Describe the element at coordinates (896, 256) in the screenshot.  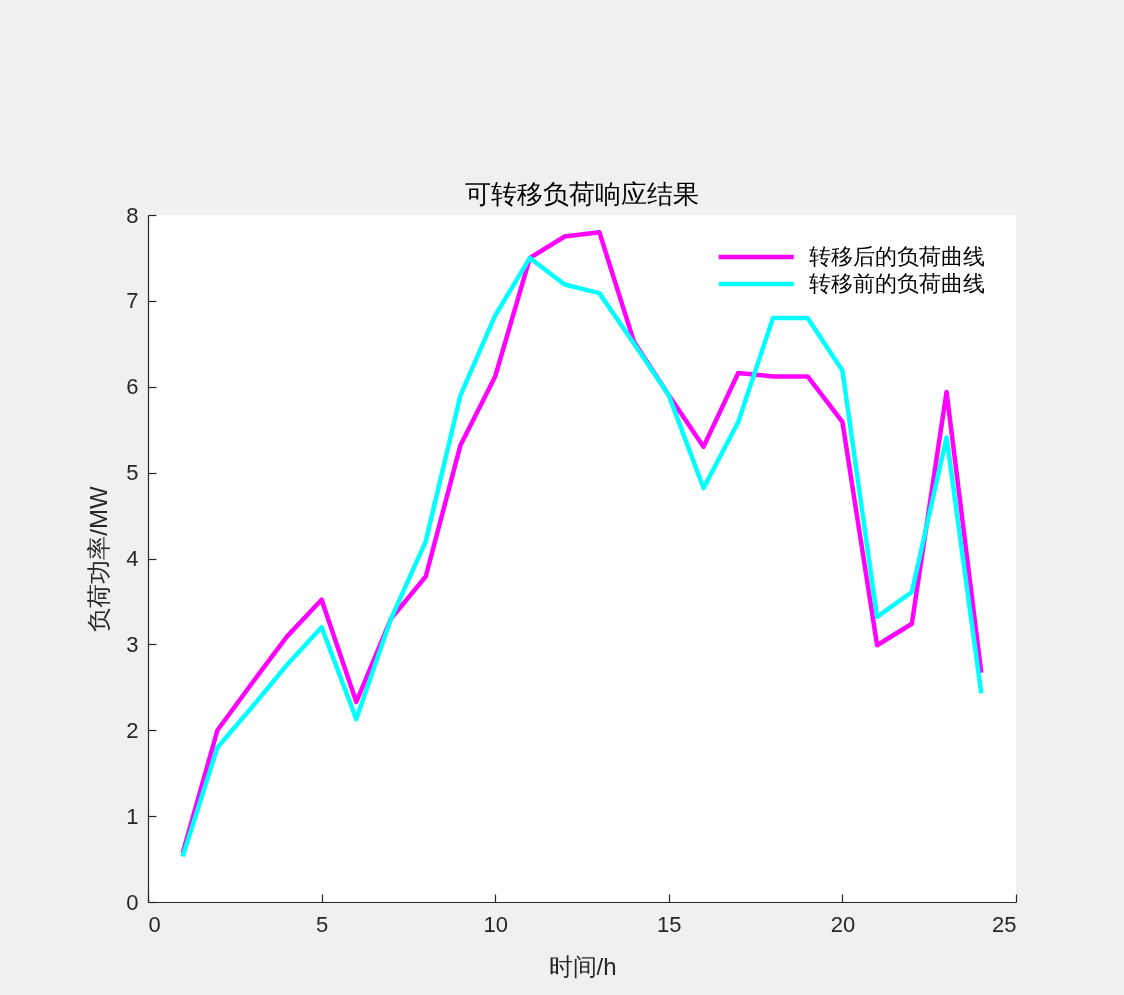
I see `legend-label: 转移后的负荷曲线` at that location.